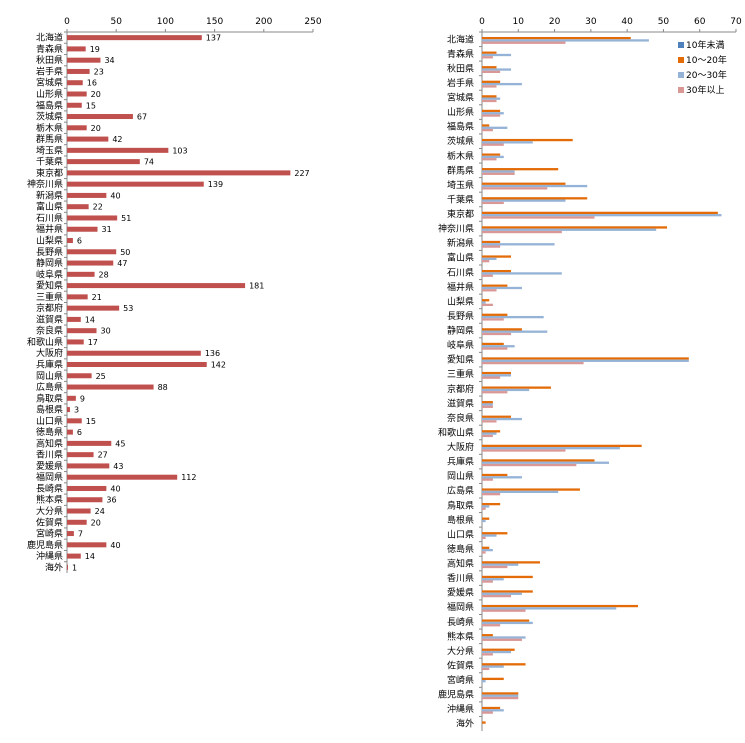  What do you see at coordinates (109, 60) in the screenshot?
I see `data-label: 34` at bounding box center [109, 60].